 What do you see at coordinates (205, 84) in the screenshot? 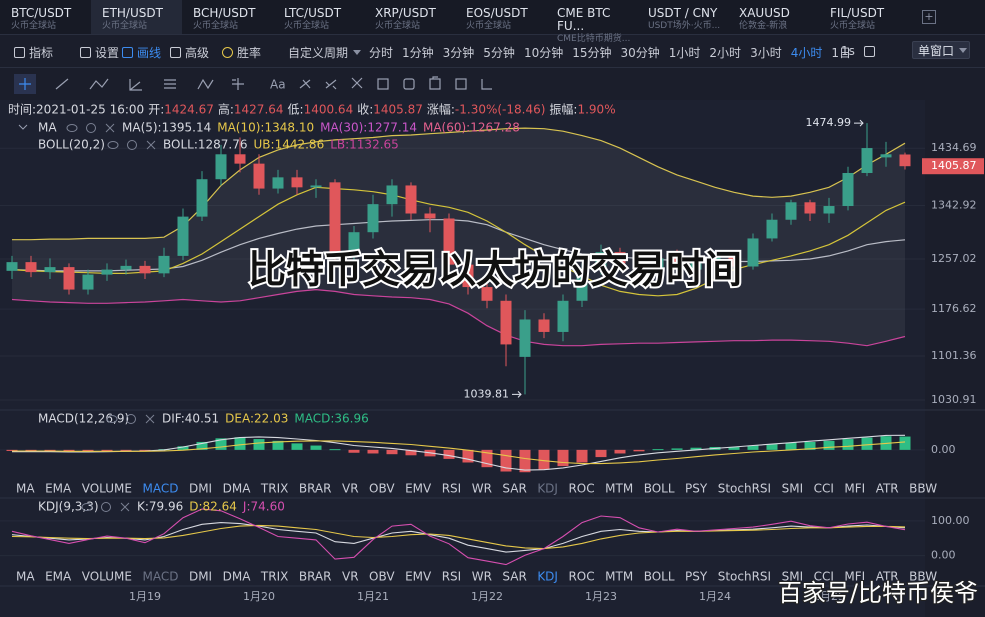
I see `pattern-icon` at bounding box center [205, 84].